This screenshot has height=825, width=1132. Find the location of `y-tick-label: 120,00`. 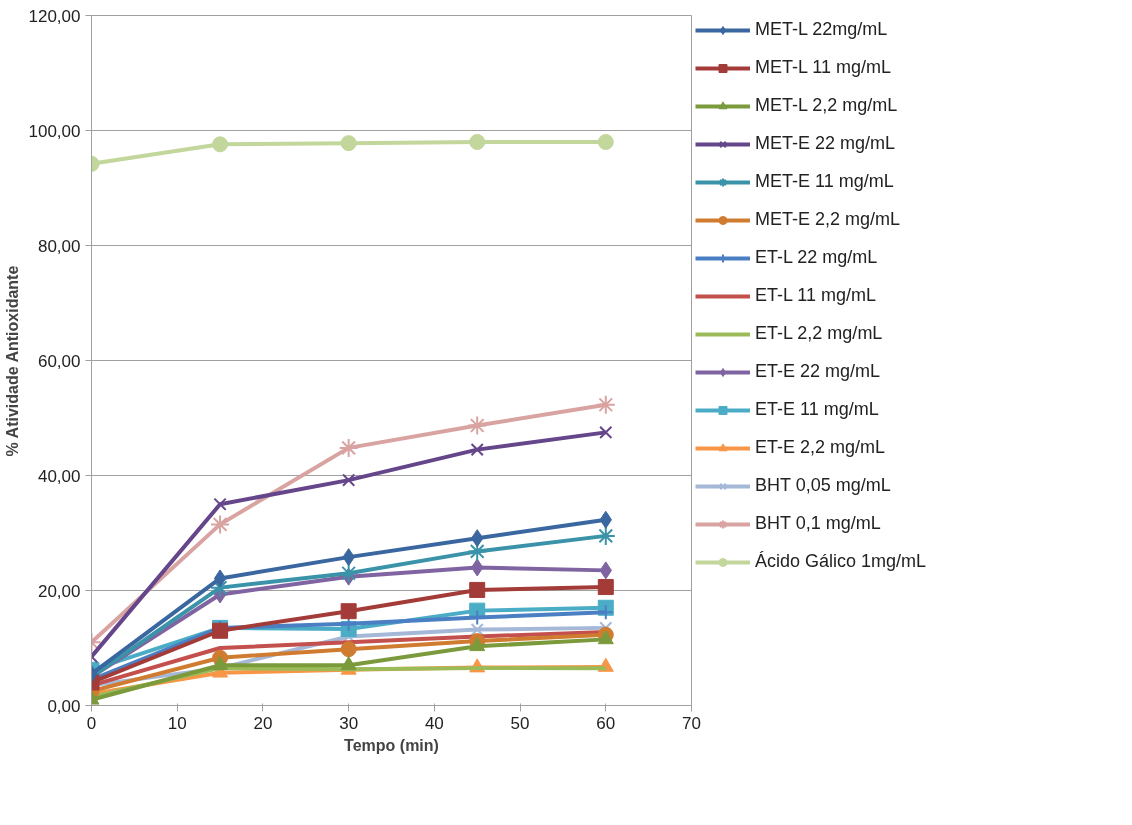

y-tick-label: 120,00 is located at coordinates (54, 16).